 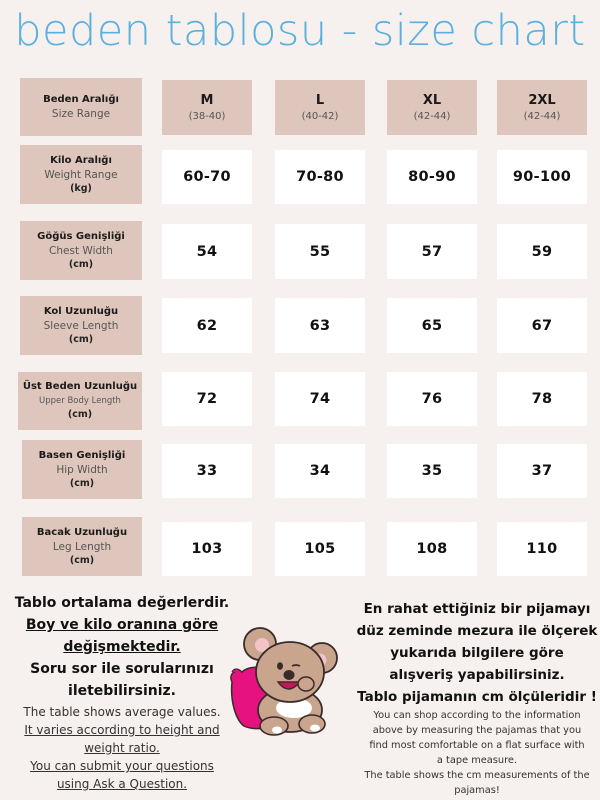 I want to click on size-header-2xl: 2XL (42-44), so click(x=542, y=107).